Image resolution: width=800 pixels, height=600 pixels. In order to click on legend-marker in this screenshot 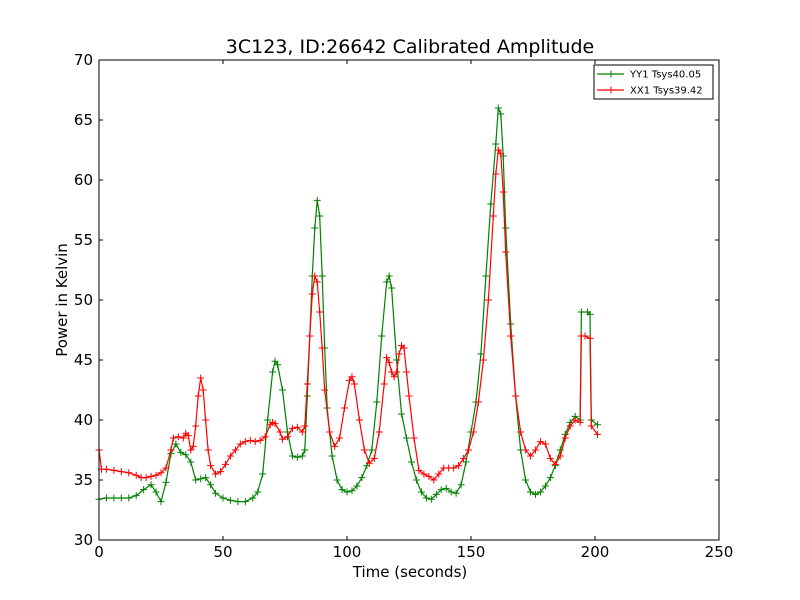, I will do `click(611, 74)`.